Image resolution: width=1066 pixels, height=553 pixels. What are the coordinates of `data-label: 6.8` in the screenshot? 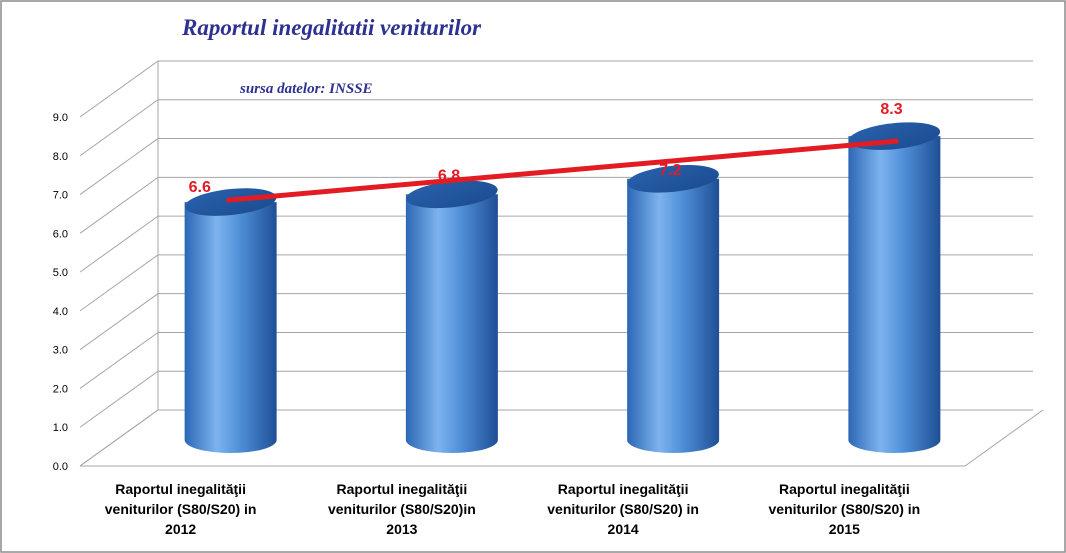 It's located at (449, 175).